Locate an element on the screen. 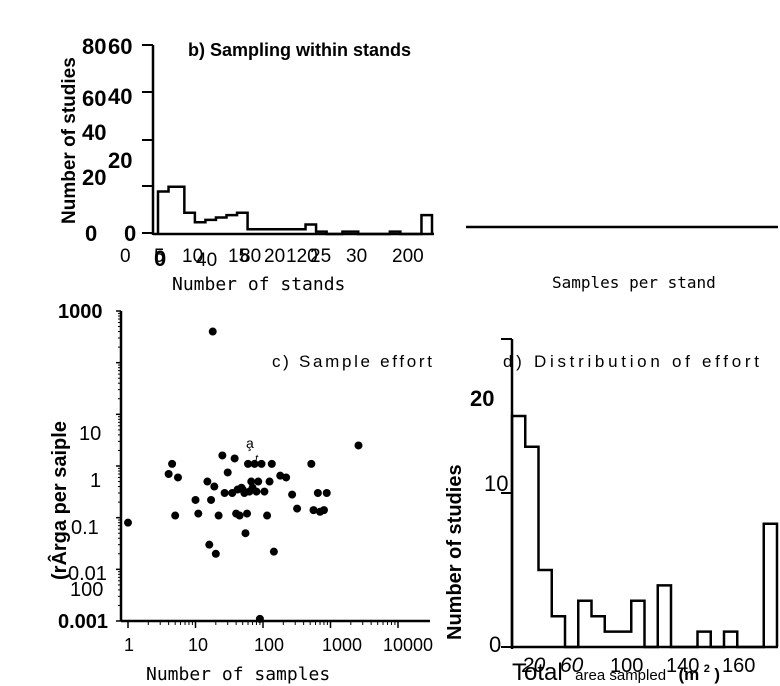 The image size is (780, 686). panel-samples-per-stand: Samples per stand is located at coordinates (622, 258).